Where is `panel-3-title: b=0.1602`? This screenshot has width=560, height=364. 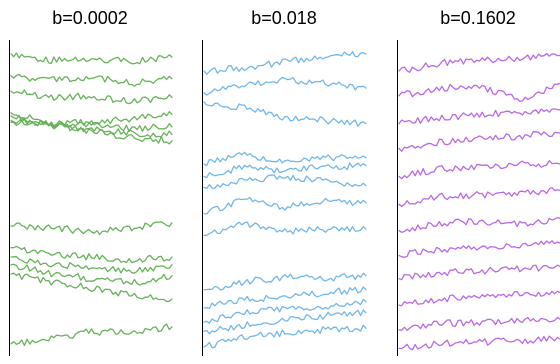 panel-3-title: b=0.1602 is located at coordinates (478, 18).